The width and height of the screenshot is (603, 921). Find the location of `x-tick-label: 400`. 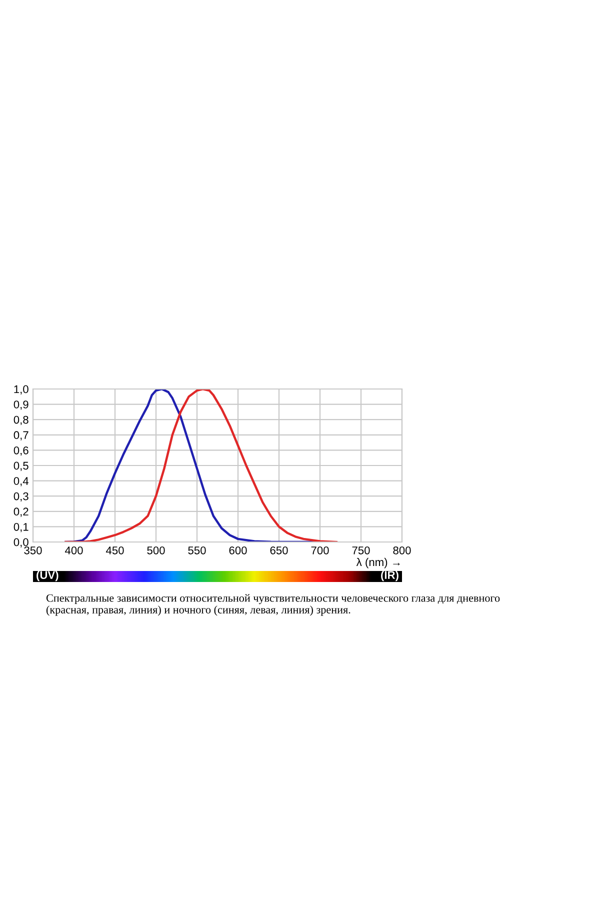

x-tick-label: 400 is located at coordinates (73, 550).